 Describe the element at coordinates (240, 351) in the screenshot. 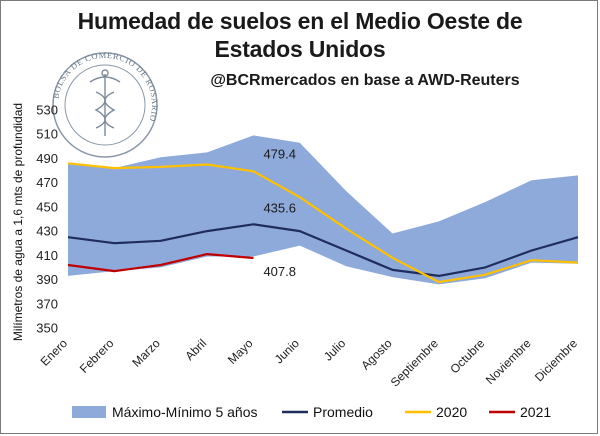

I see `x-tick-label: Mayo` at that location.